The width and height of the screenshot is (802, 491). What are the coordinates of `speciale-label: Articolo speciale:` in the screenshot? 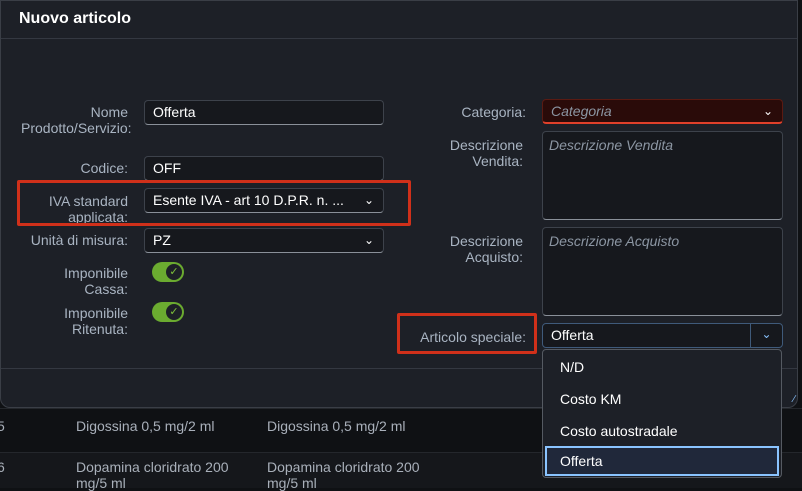 It's located at (473, 337).